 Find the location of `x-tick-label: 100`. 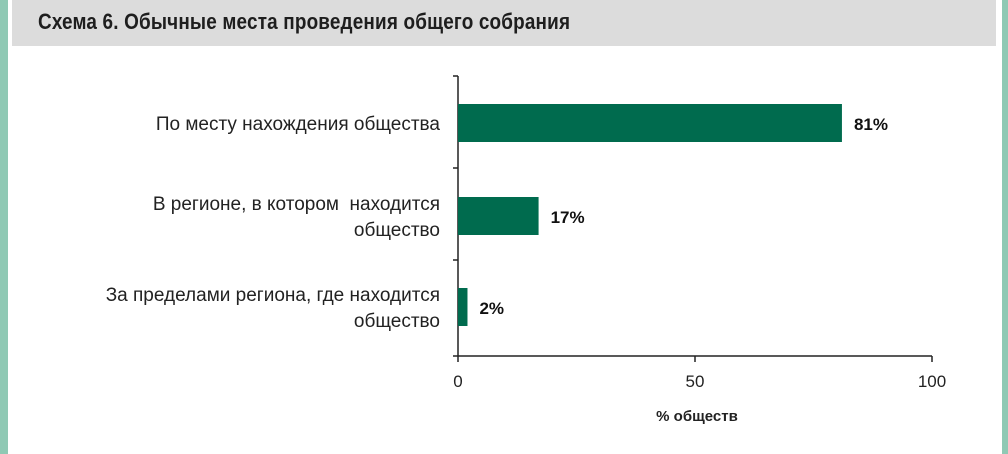

x-tick-label: 100 is located at coordinates (932, 381).